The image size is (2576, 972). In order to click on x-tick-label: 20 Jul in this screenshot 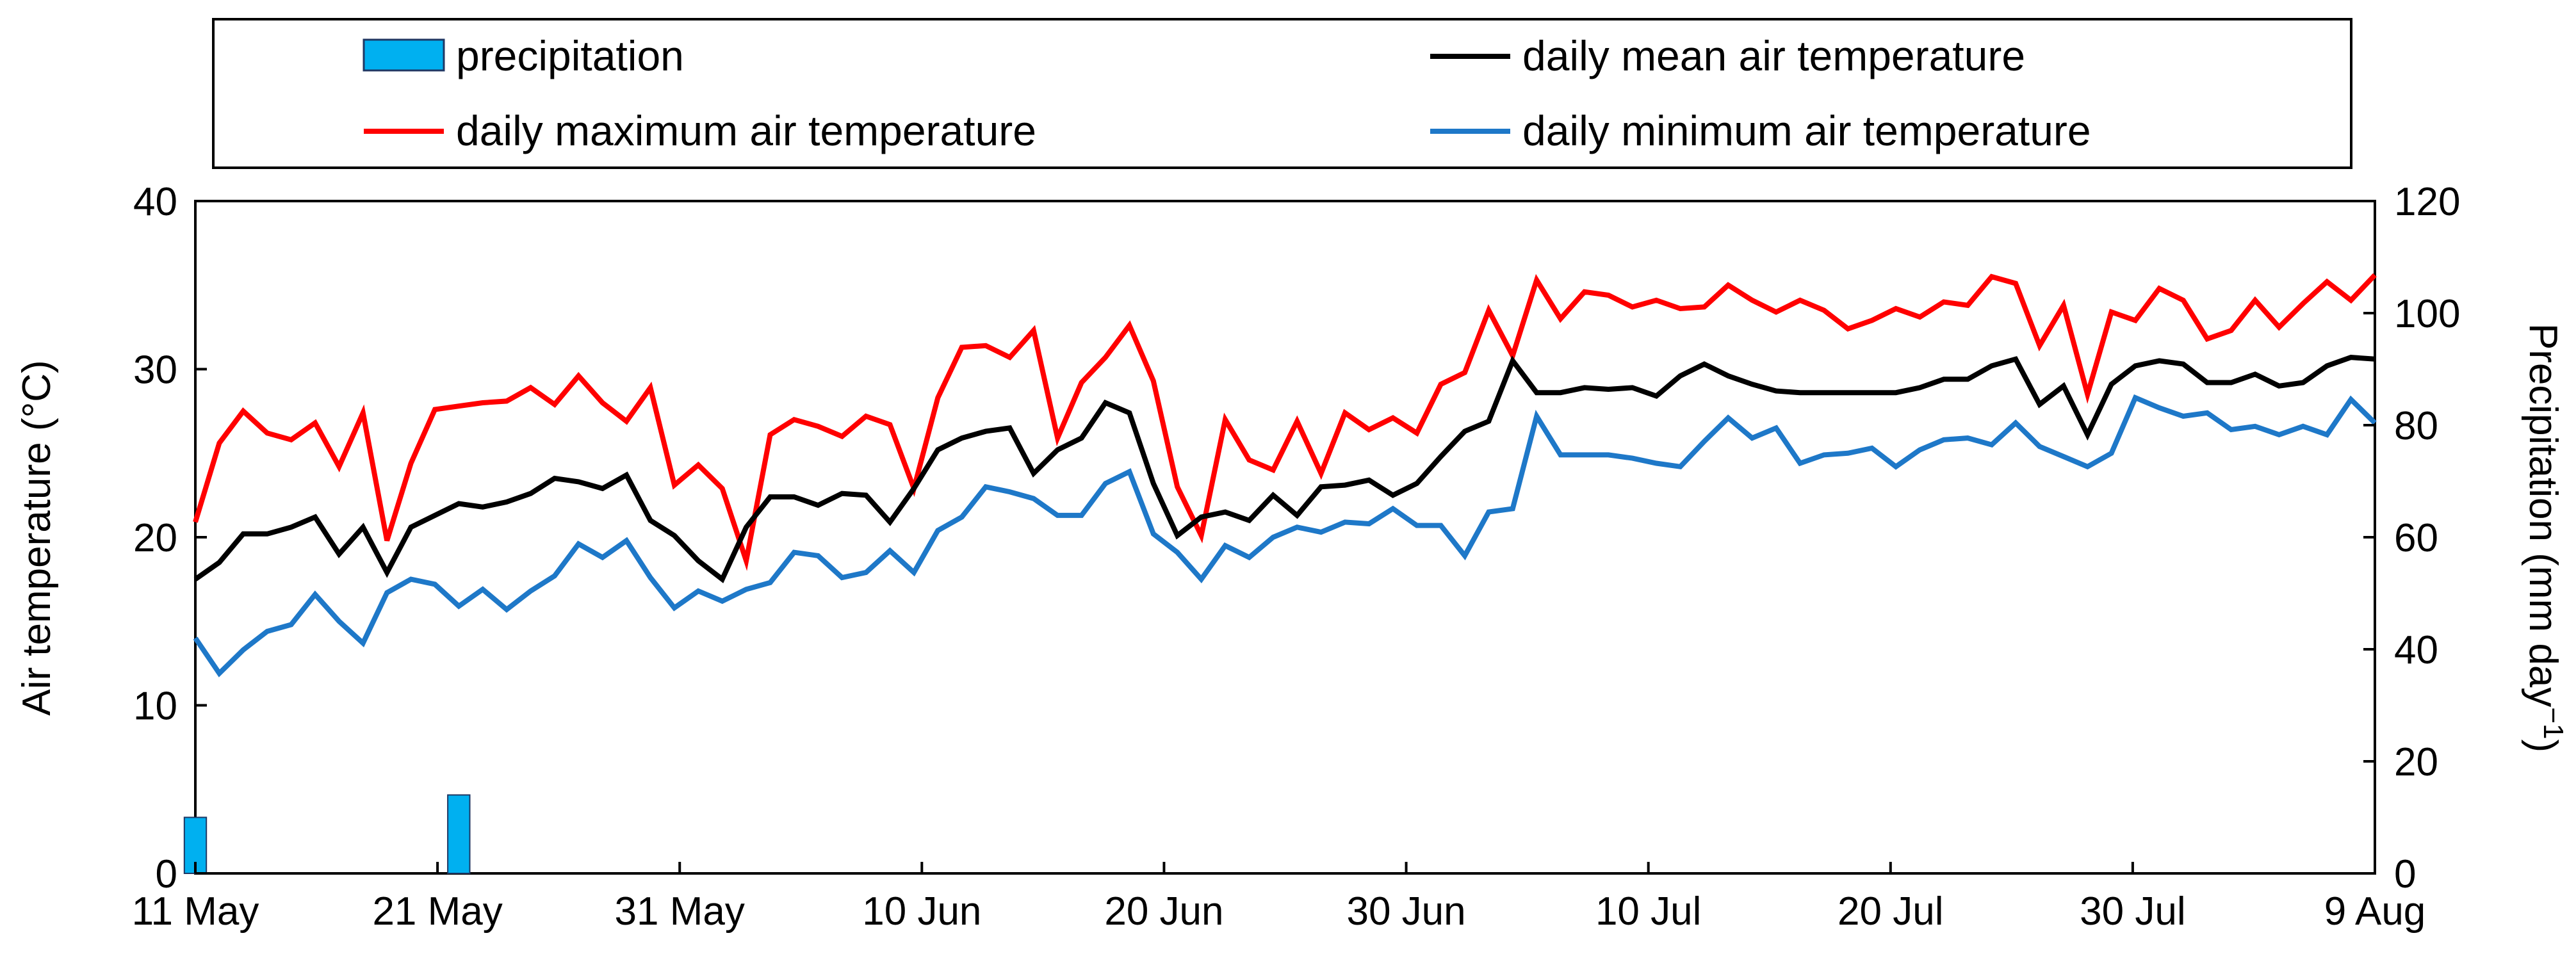, I will do `click(1890, 911)`.